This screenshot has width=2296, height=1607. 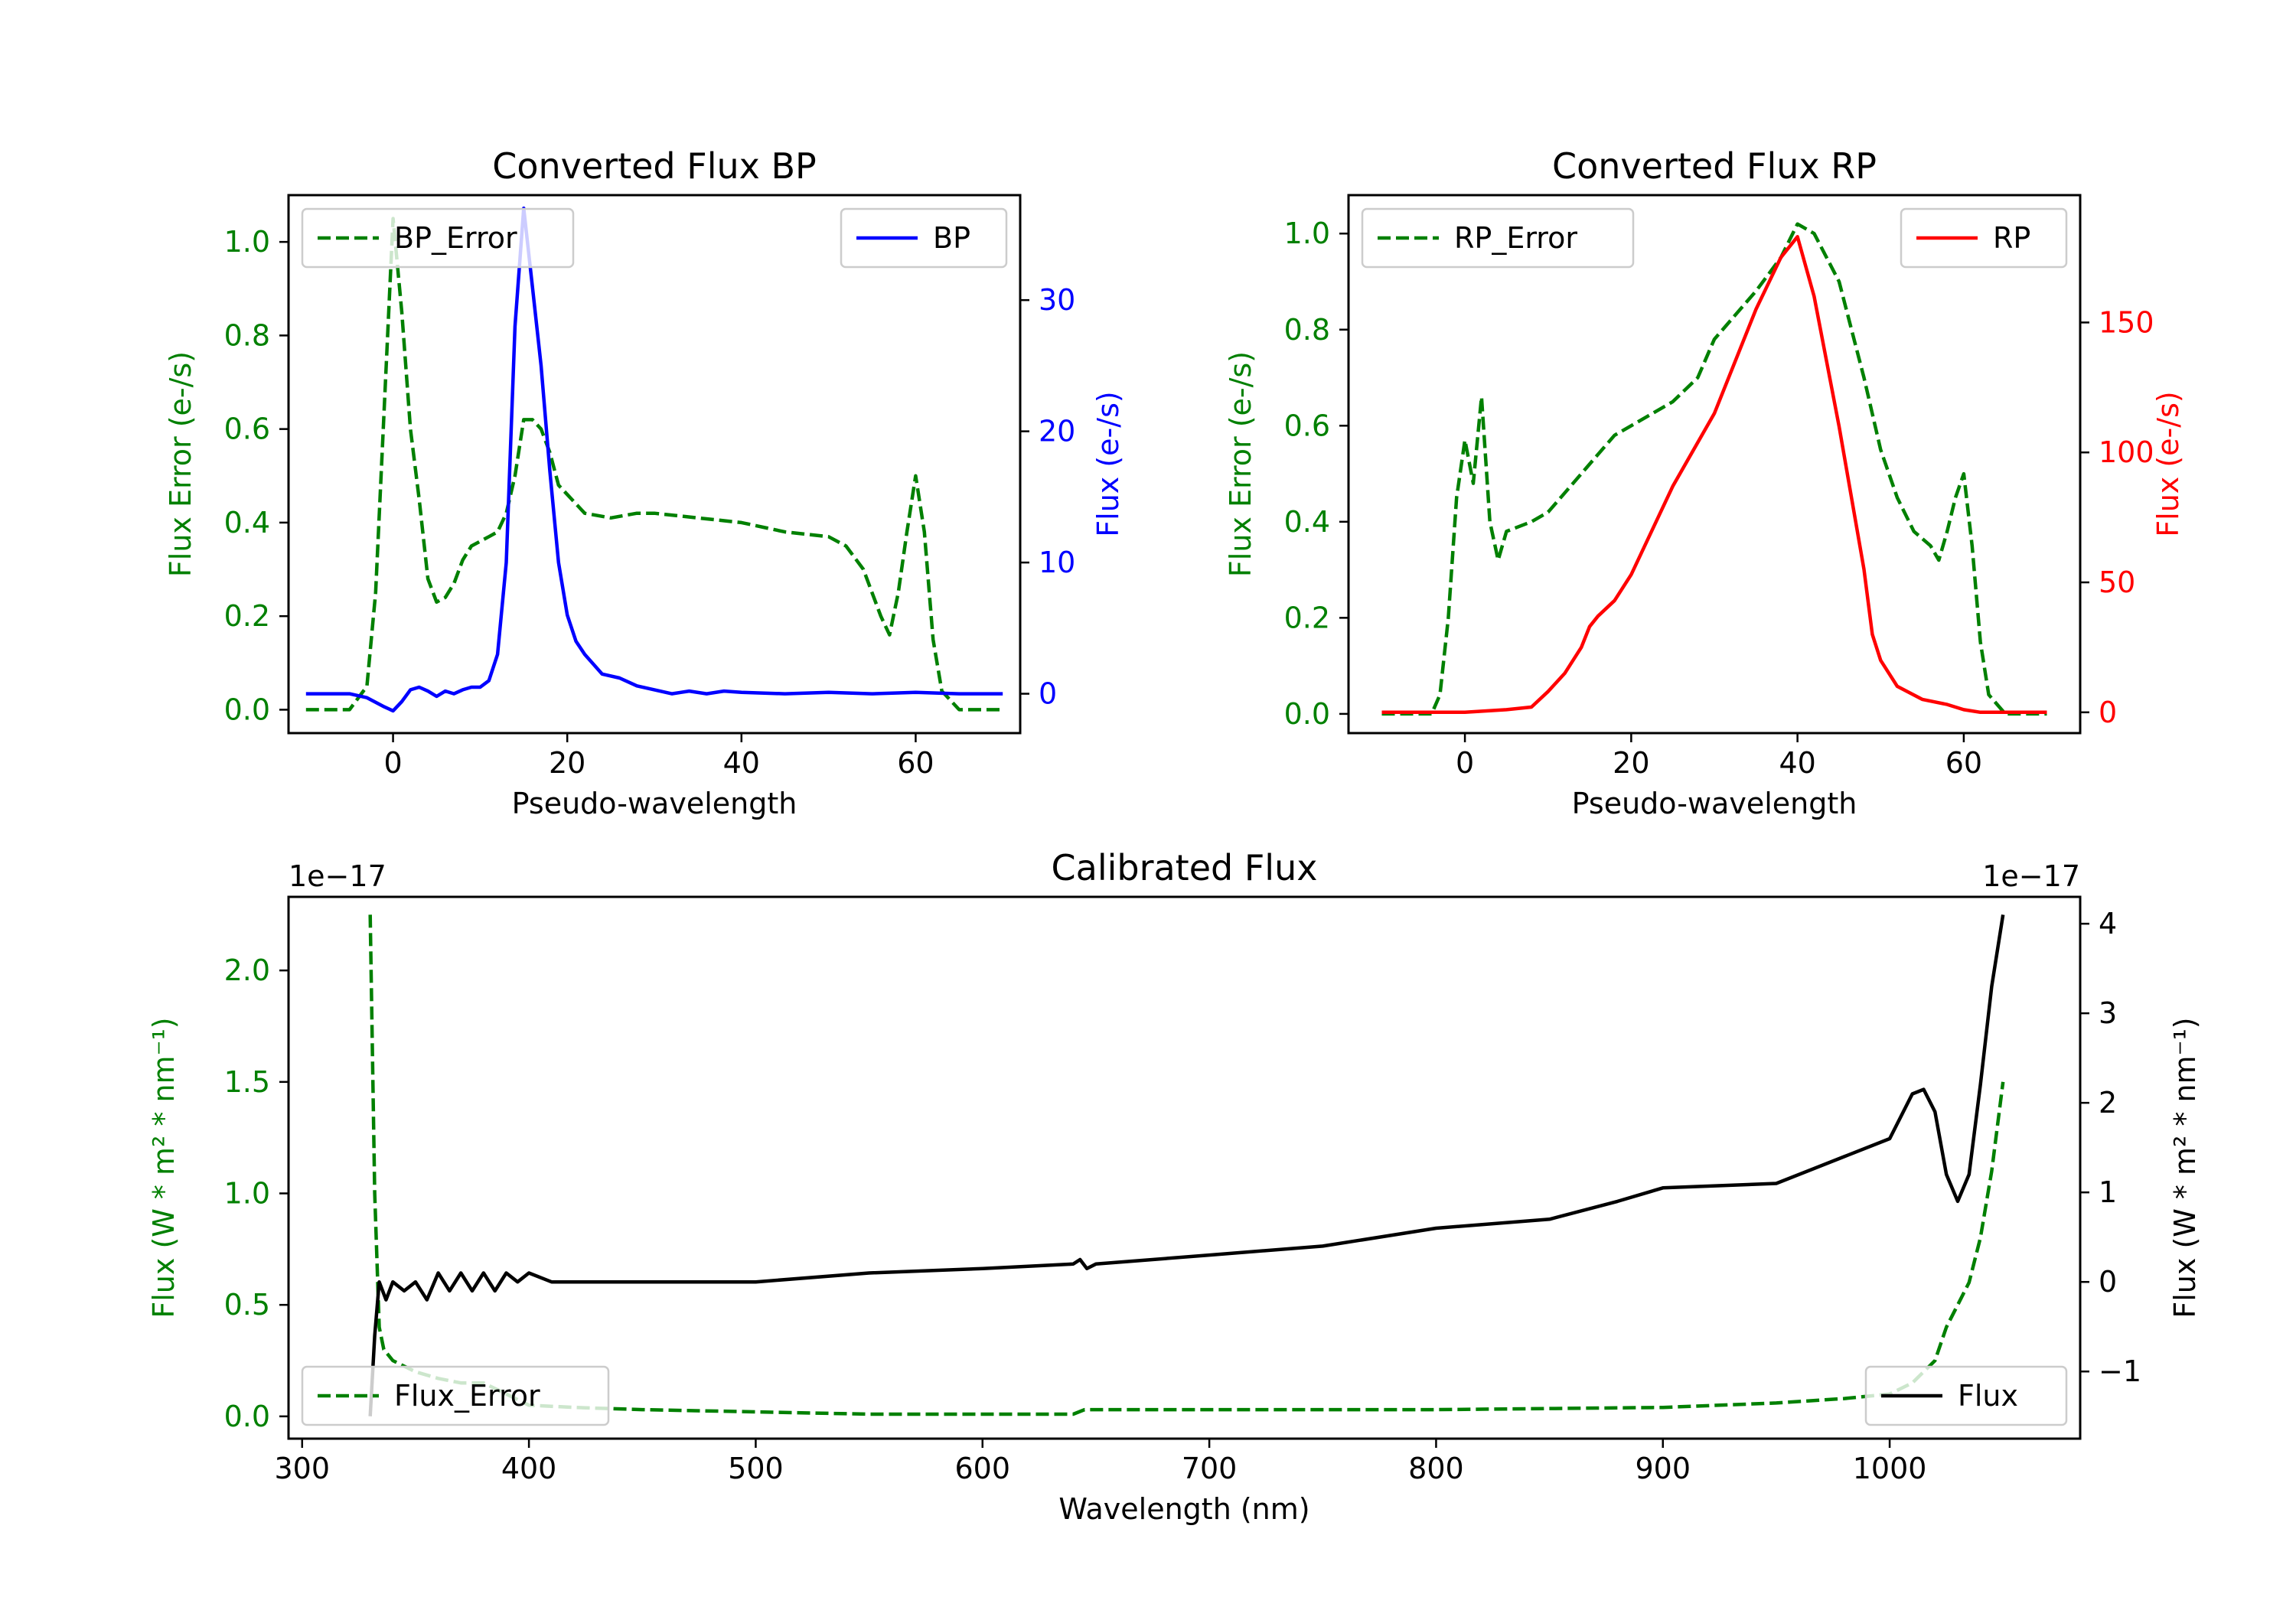 What do you see at coordinates (2011, 238) in the screenshot?
I see `legend-label: RP` at bounding box center [2011, 238].